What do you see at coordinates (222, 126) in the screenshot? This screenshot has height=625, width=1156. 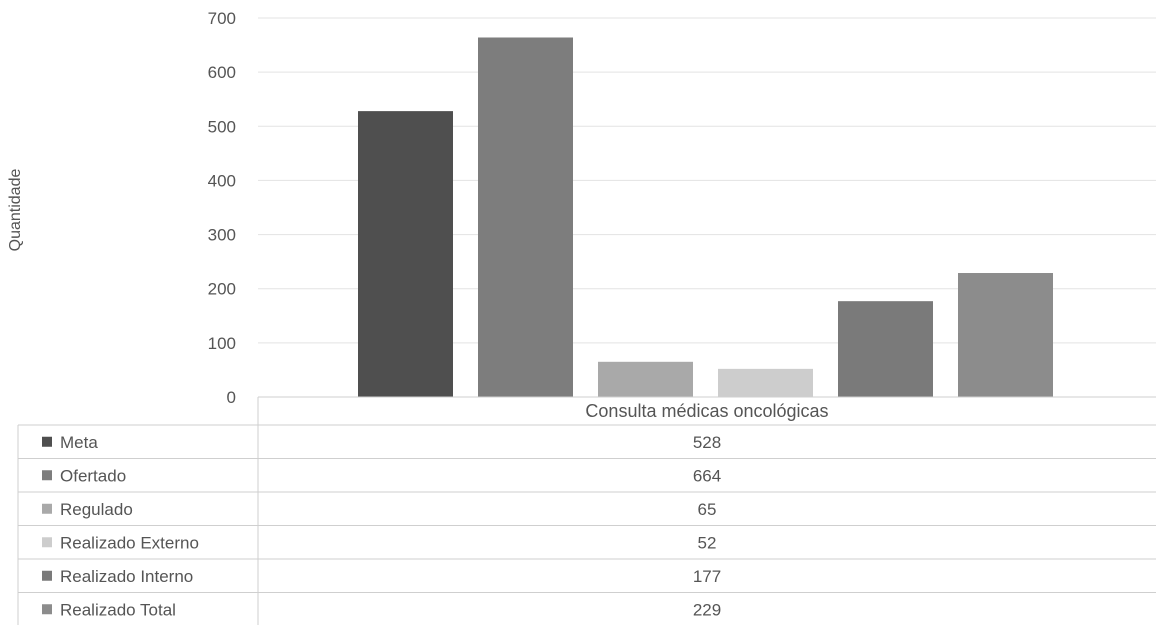 I see `y-tick-label: 500` at bounding box center [222, 126].